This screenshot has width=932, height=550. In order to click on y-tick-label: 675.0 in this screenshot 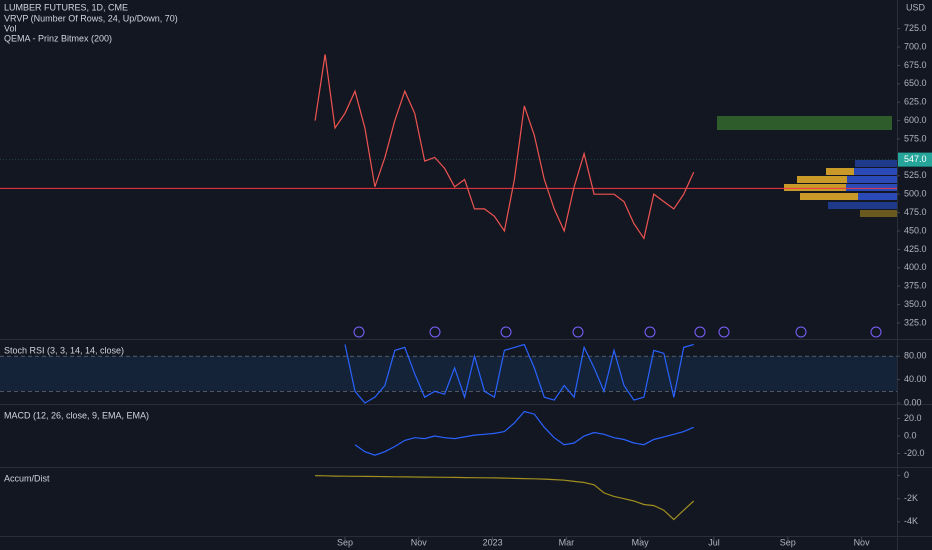, I will do `click(915, 65)`.